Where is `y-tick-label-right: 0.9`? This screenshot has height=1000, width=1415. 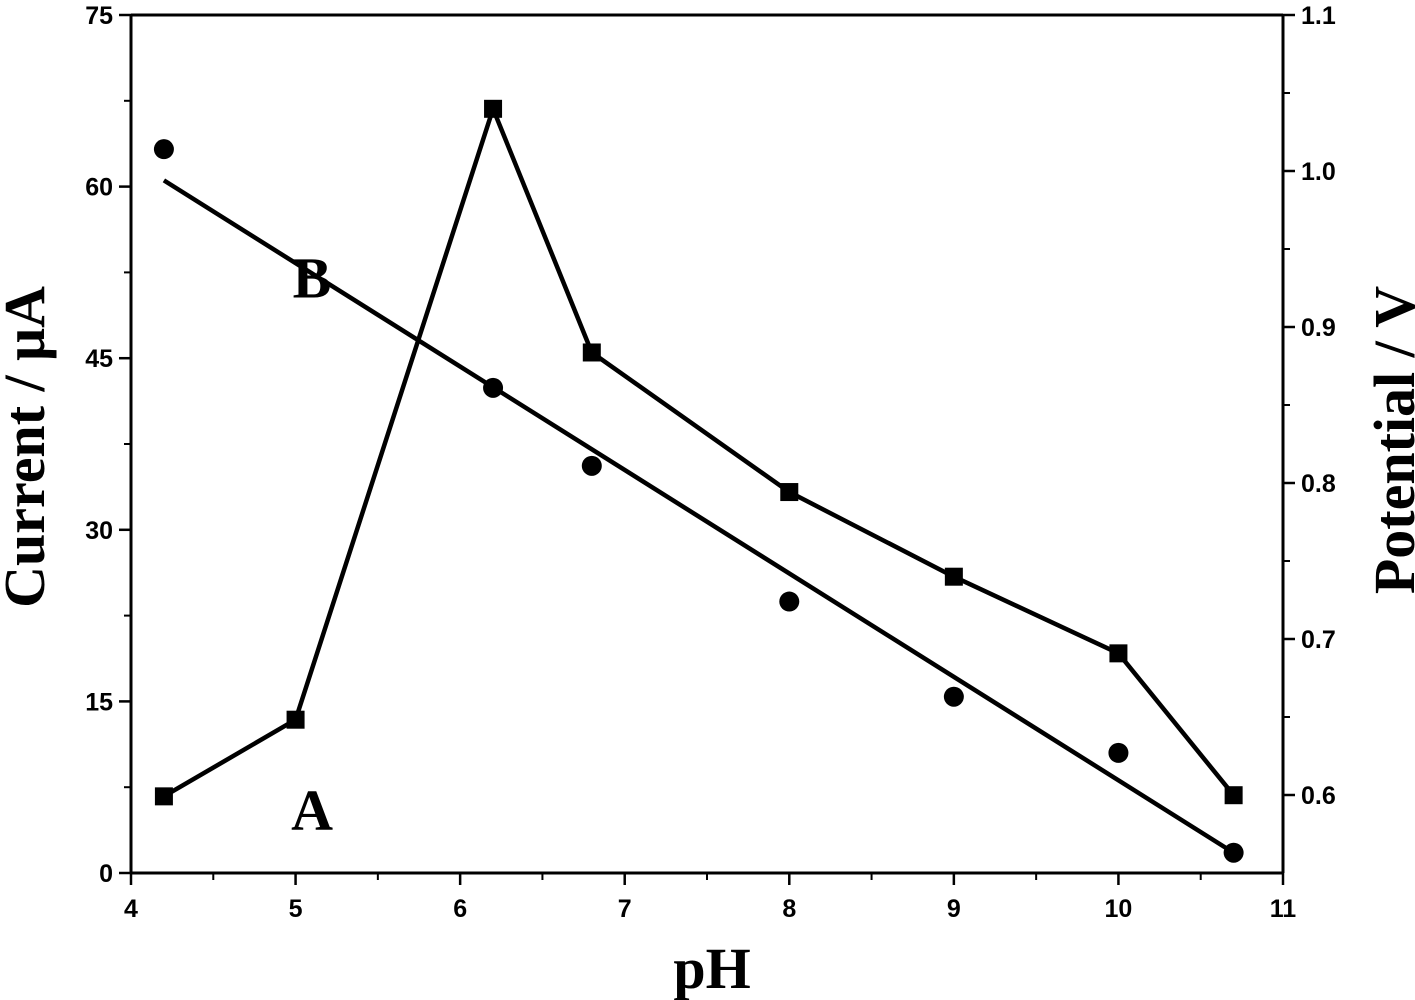 y-tick-label-right: 0.9 is located at coordinates (1318, 328).